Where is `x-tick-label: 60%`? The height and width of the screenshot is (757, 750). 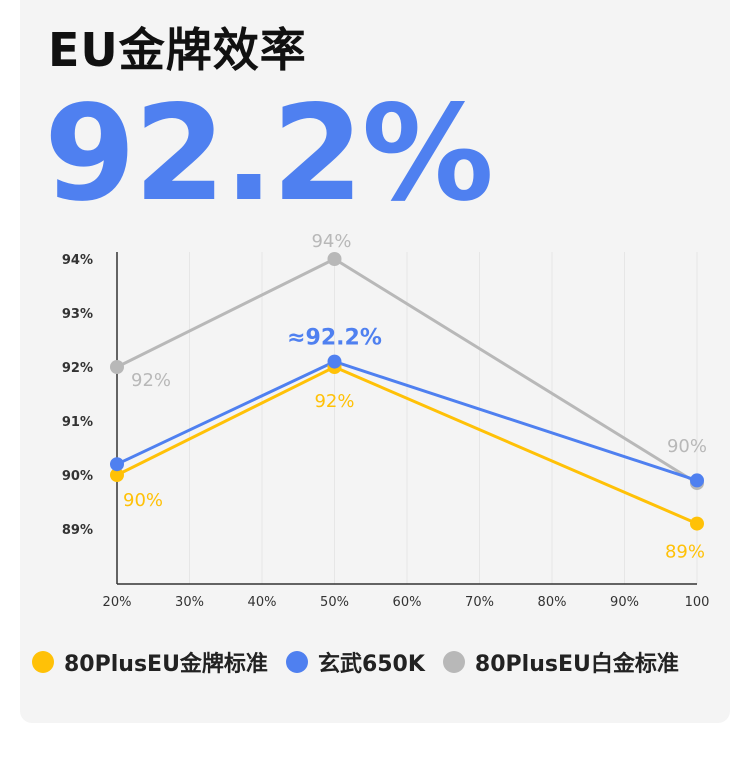 x-tick-label: 60% is located at coordinates (407, 602).